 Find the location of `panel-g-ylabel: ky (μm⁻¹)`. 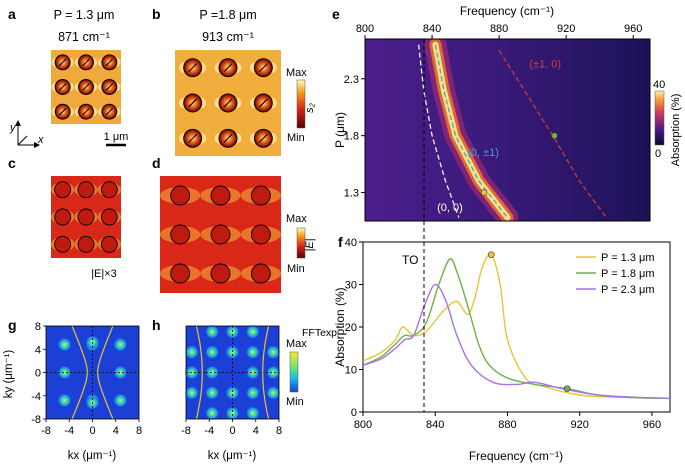

panel-g-ylabel: ky (μm⁻¹) is located at coordinates (9, 374).